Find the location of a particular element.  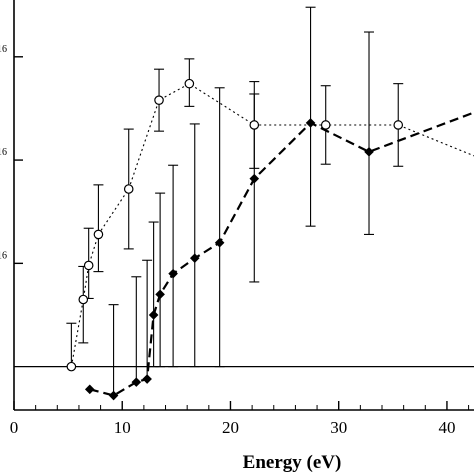

y-tick-label-2: 16 is located at coordinates (3, 152).